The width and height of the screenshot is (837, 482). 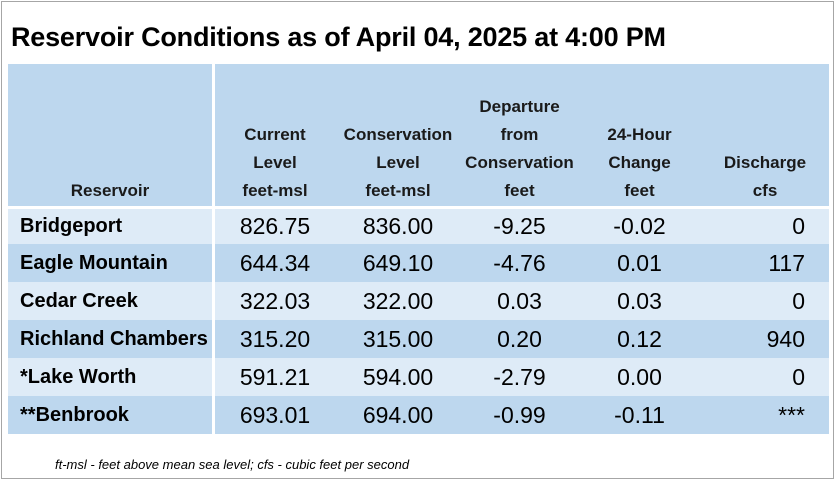 I want to click on discharge-cell: ***, so click(x=765, y=415).